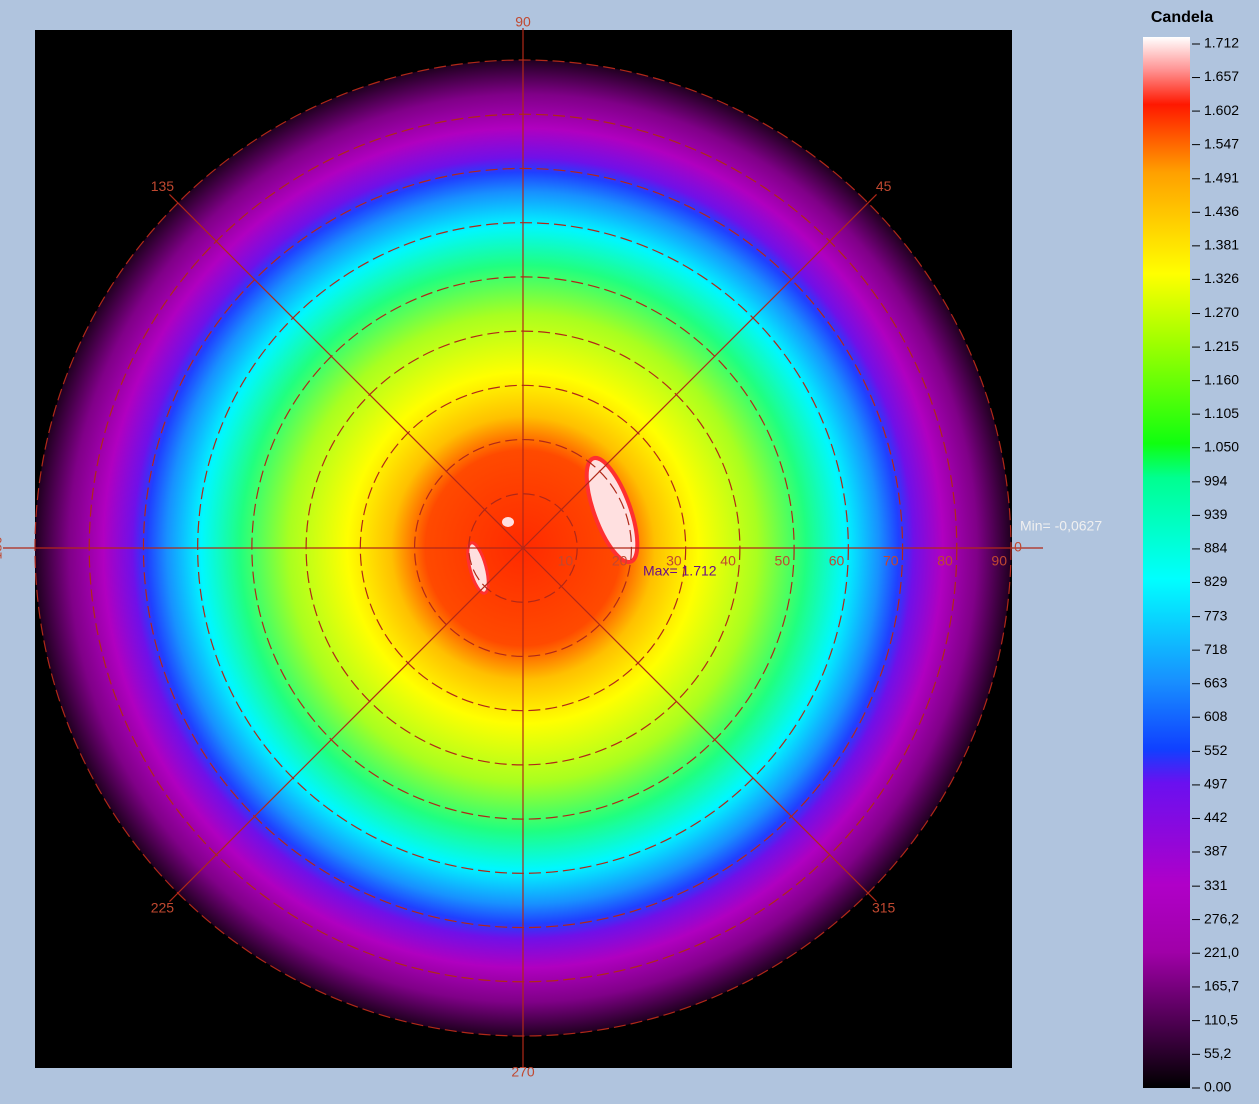 The height and width of the screenshot is (1104, 1259). Describe the element at coordinates (1182, 17) in the screenshot. I see `colorbar-title: Candela` at that location.